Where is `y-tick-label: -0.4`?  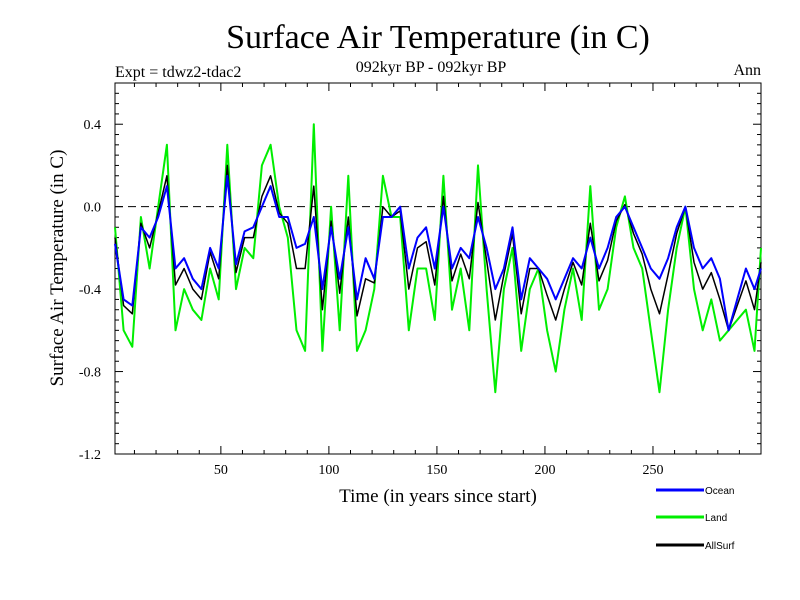 y-tick-label: -0.4 is located at coordinates (90, 290).